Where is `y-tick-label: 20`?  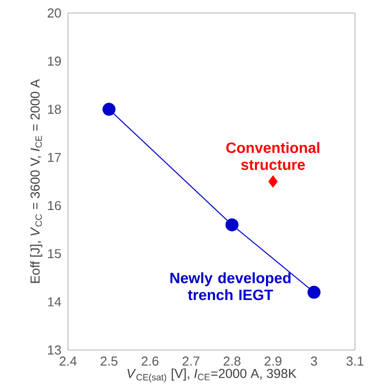 y-tick-label: 20 is located at coordinates (54, 13).